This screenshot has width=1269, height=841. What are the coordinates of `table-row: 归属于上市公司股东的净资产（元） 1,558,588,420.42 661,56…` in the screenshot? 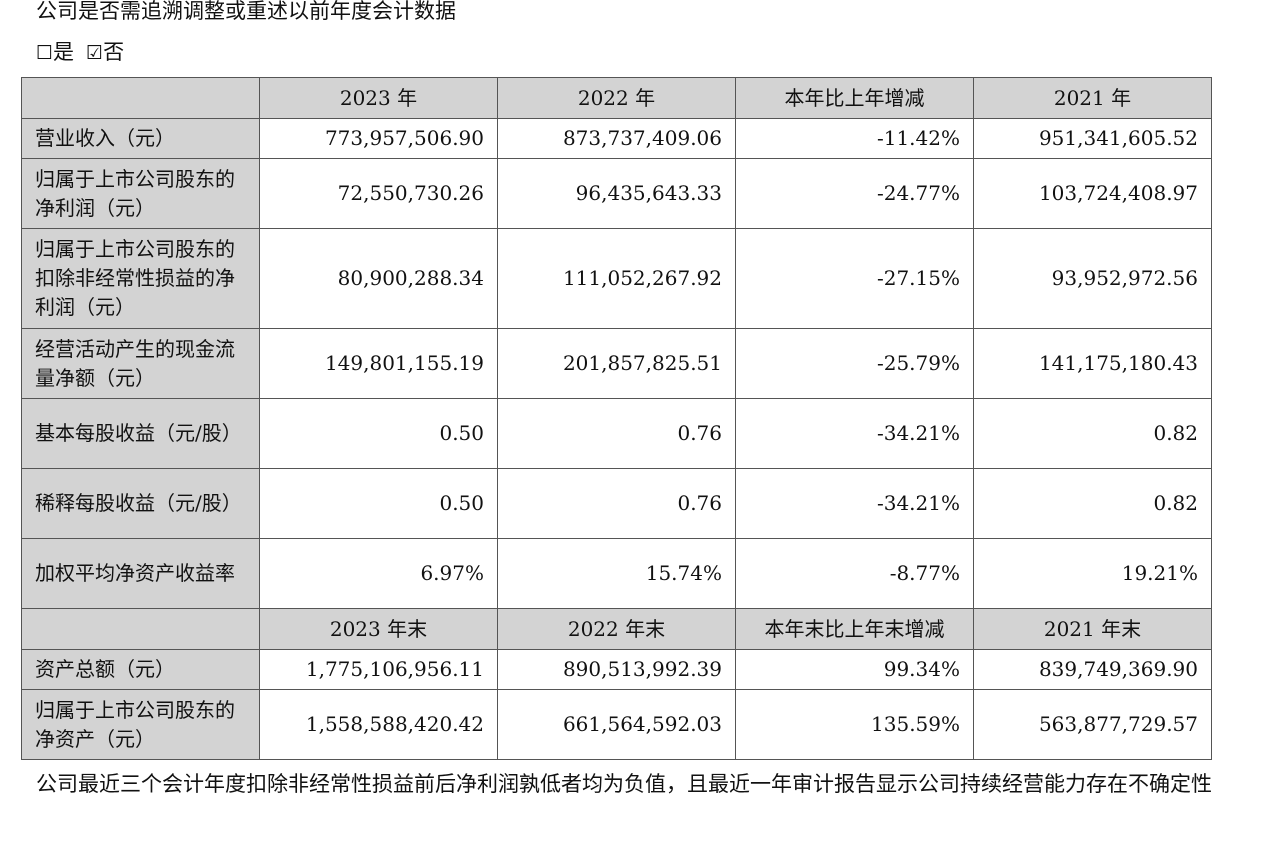 It's located at (616, 724).